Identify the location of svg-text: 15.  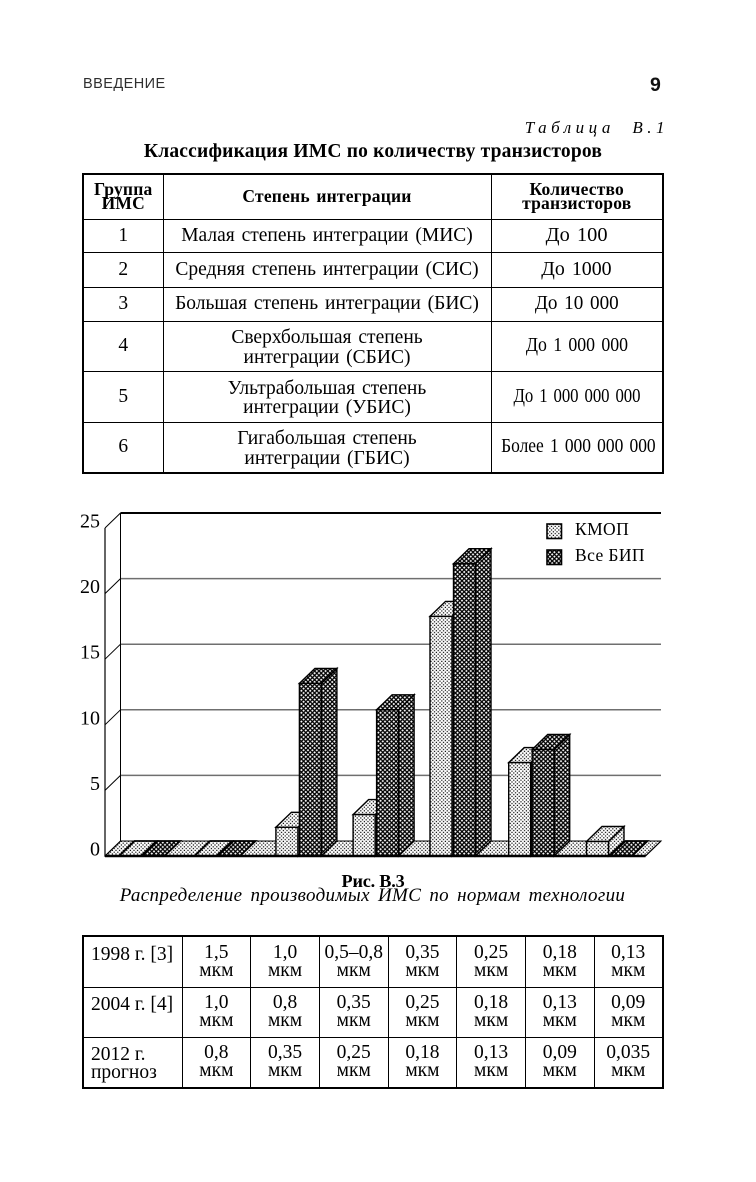
(90, 653).